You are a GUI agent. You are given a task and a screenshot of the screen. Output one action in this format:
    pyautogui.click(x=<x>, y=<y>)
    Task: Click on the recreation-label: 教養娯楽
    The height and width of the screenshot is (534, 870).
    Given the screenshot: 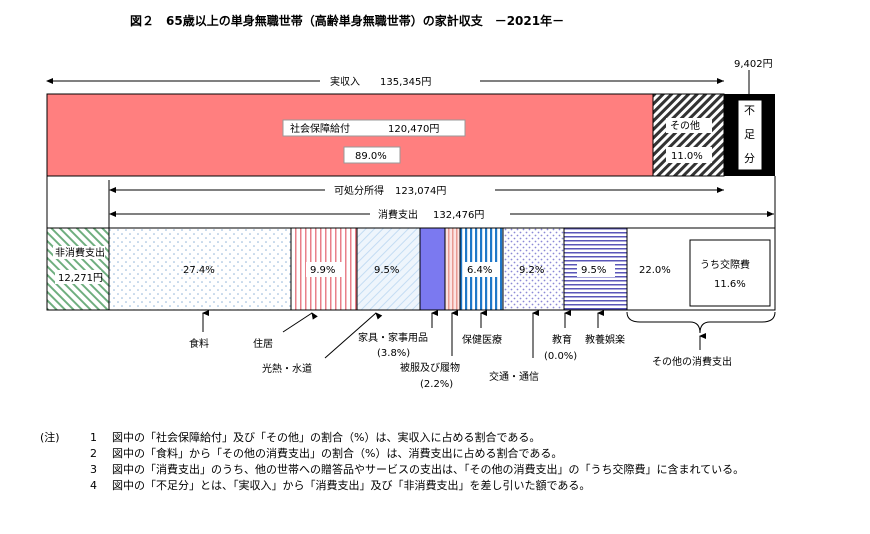 What is the action you would take?
    pyautogui.click(x=605, y=339)
    